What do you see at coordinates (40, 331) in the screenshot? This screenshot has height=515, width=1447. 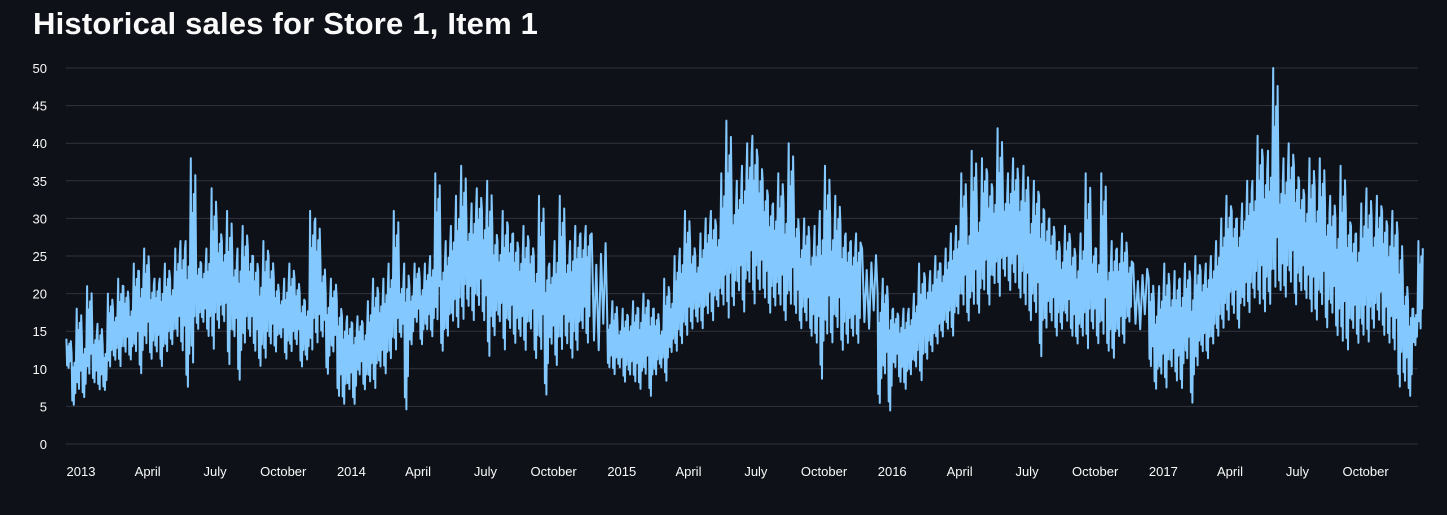 I see `y-tick-label: 15` at bounding box center [40, 331].